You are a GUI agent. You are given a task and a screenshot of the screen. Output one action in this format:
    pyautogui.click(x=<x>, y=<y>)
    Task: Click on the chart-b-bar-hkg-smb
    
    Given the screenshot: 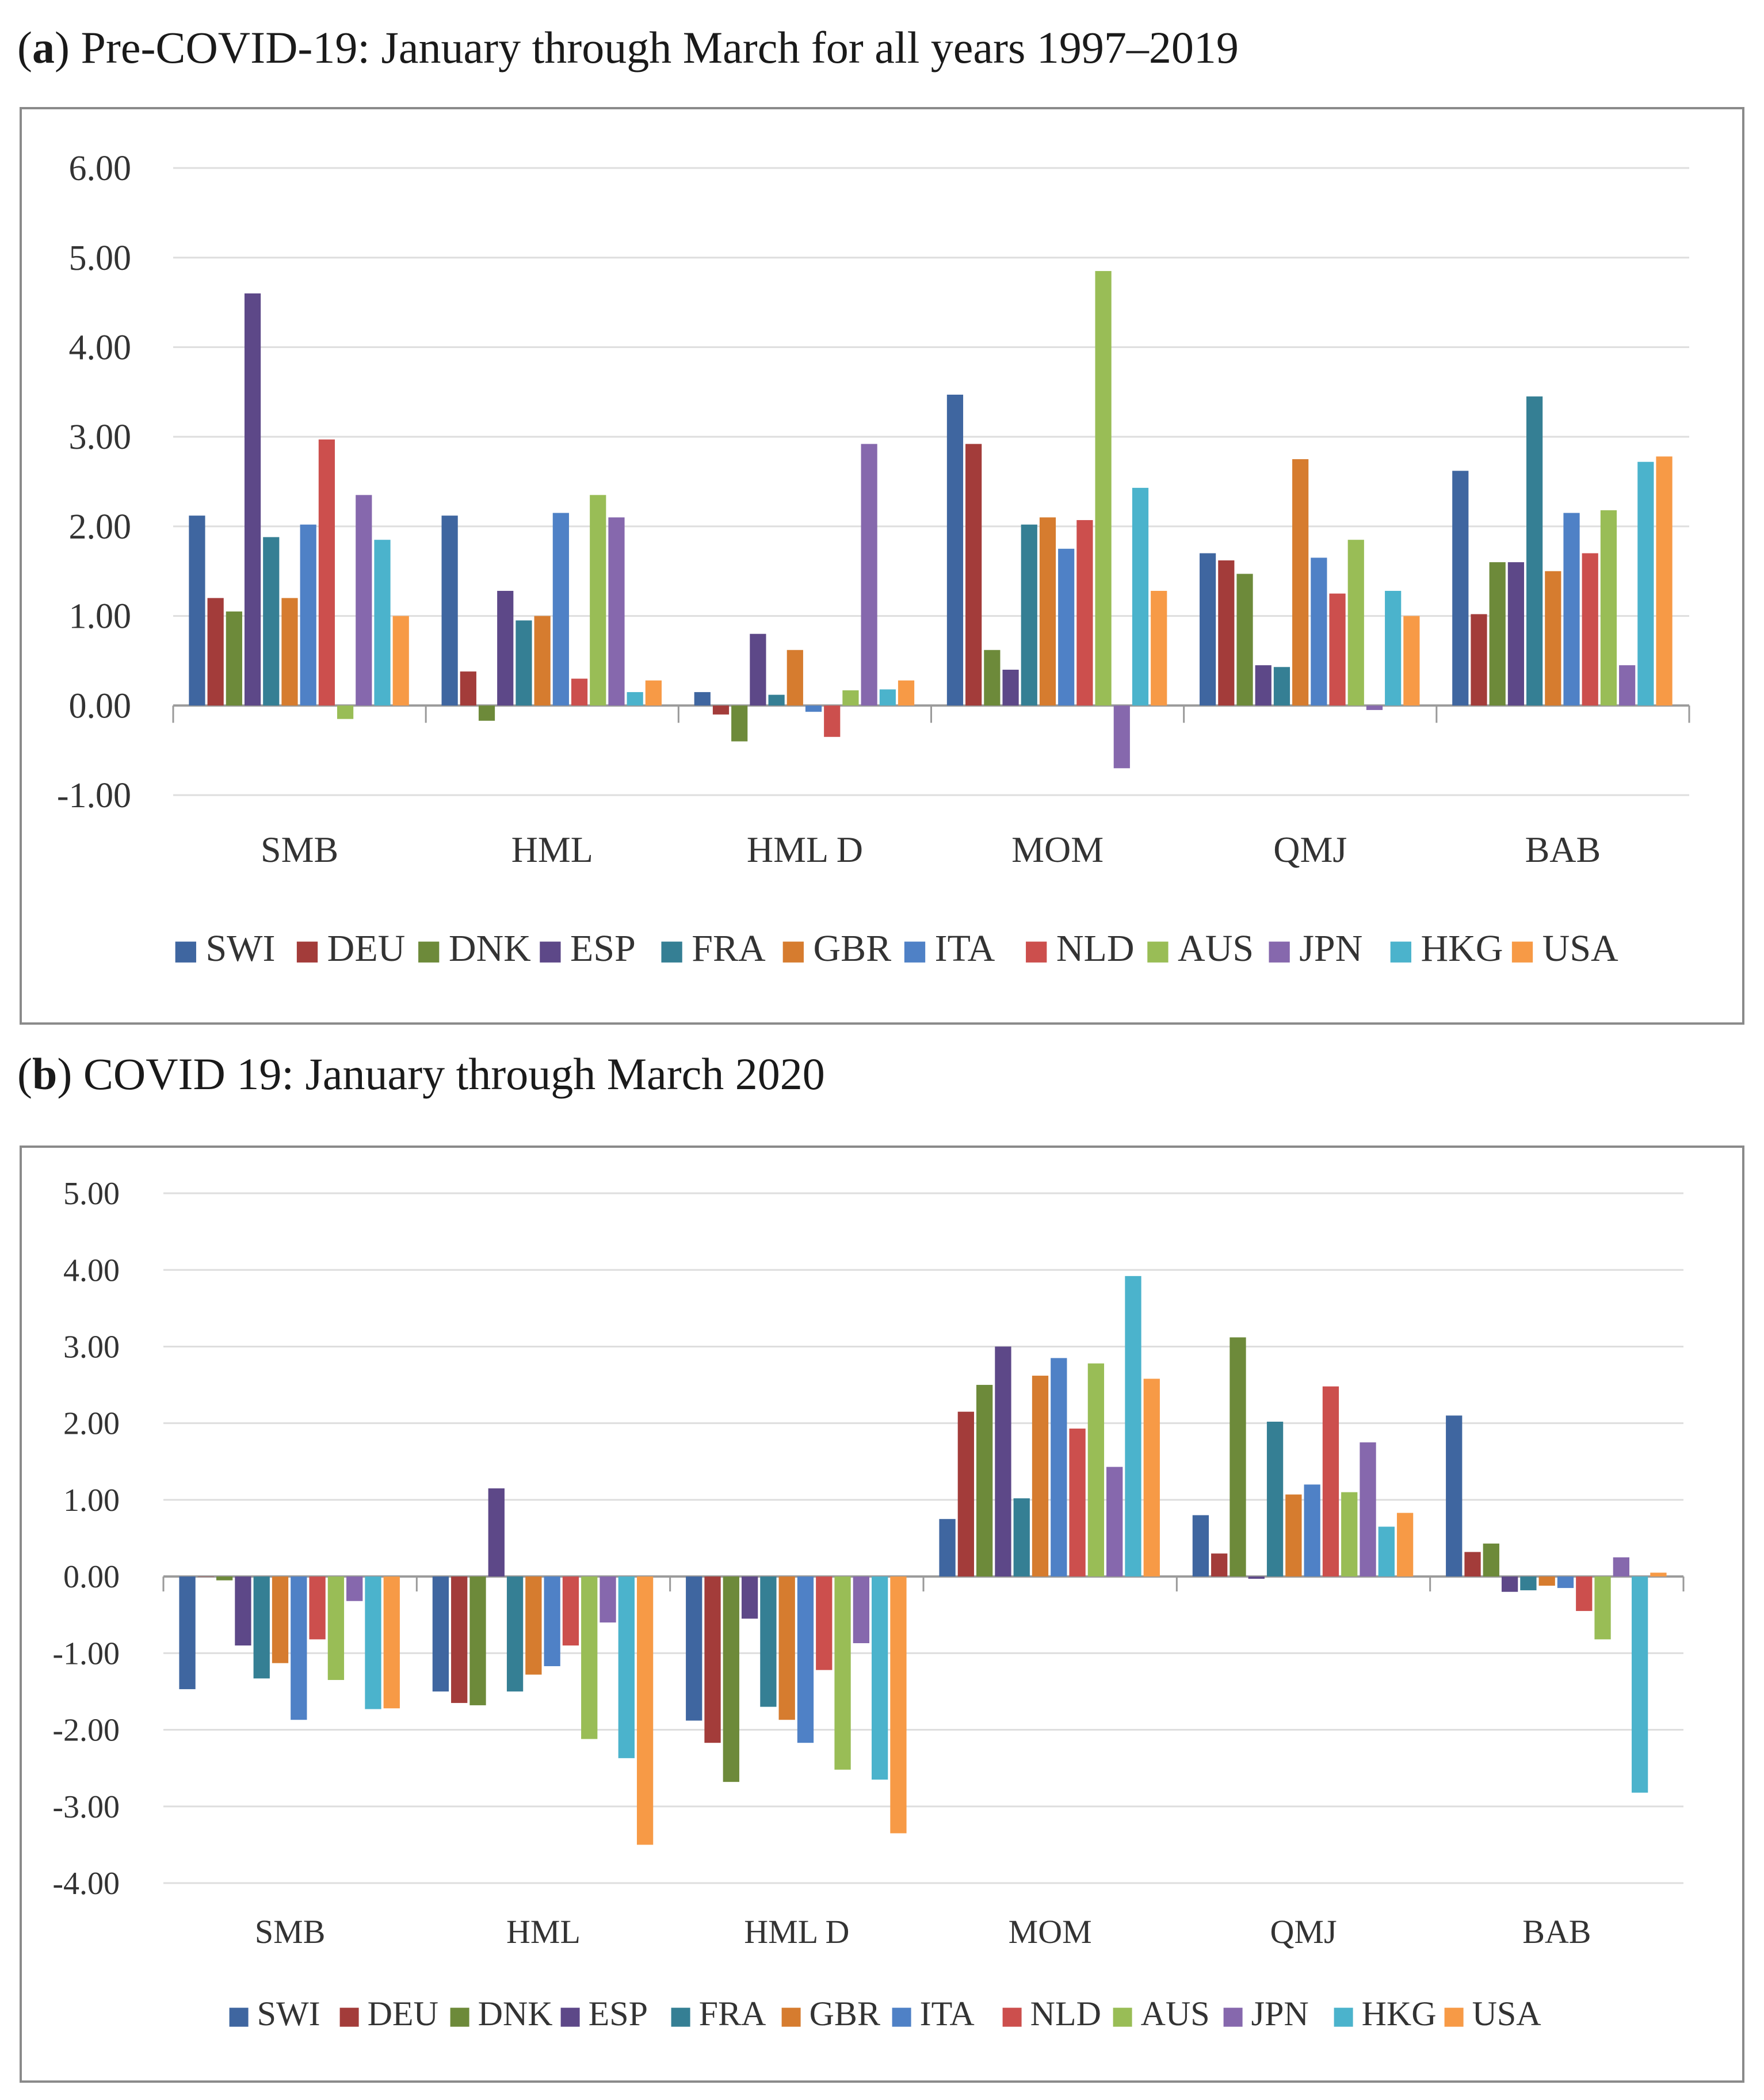 What is the action you would take?
    pyautogui.click(x=373, y=1642)
    